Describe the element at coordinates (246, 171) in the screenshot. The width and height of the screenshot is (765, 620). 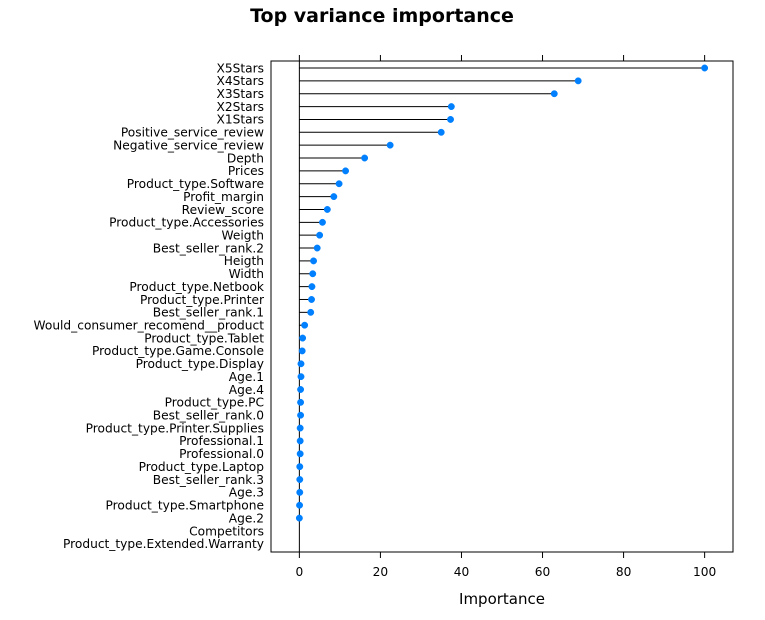
I see `y-category-label: Prices` at that location.